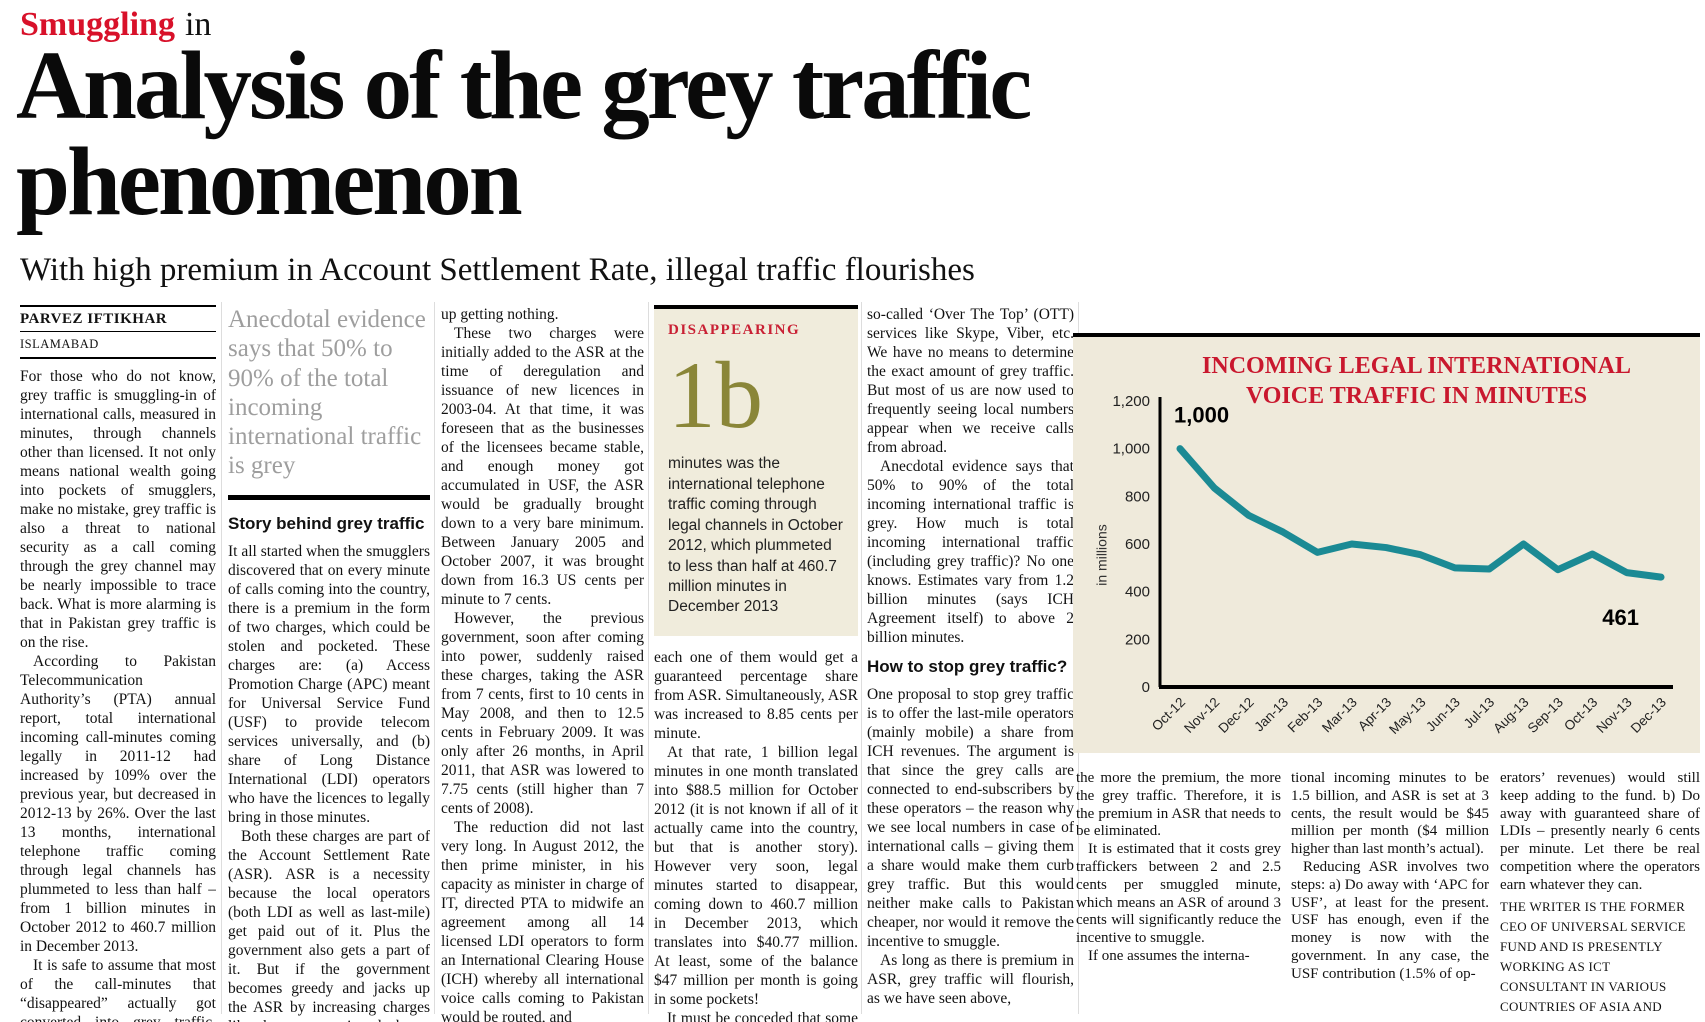 The image size is (1705, 1022). Describe the element at coordinates (1407, 716) in the screenshot. I see `svg-text: May-13` at that location.